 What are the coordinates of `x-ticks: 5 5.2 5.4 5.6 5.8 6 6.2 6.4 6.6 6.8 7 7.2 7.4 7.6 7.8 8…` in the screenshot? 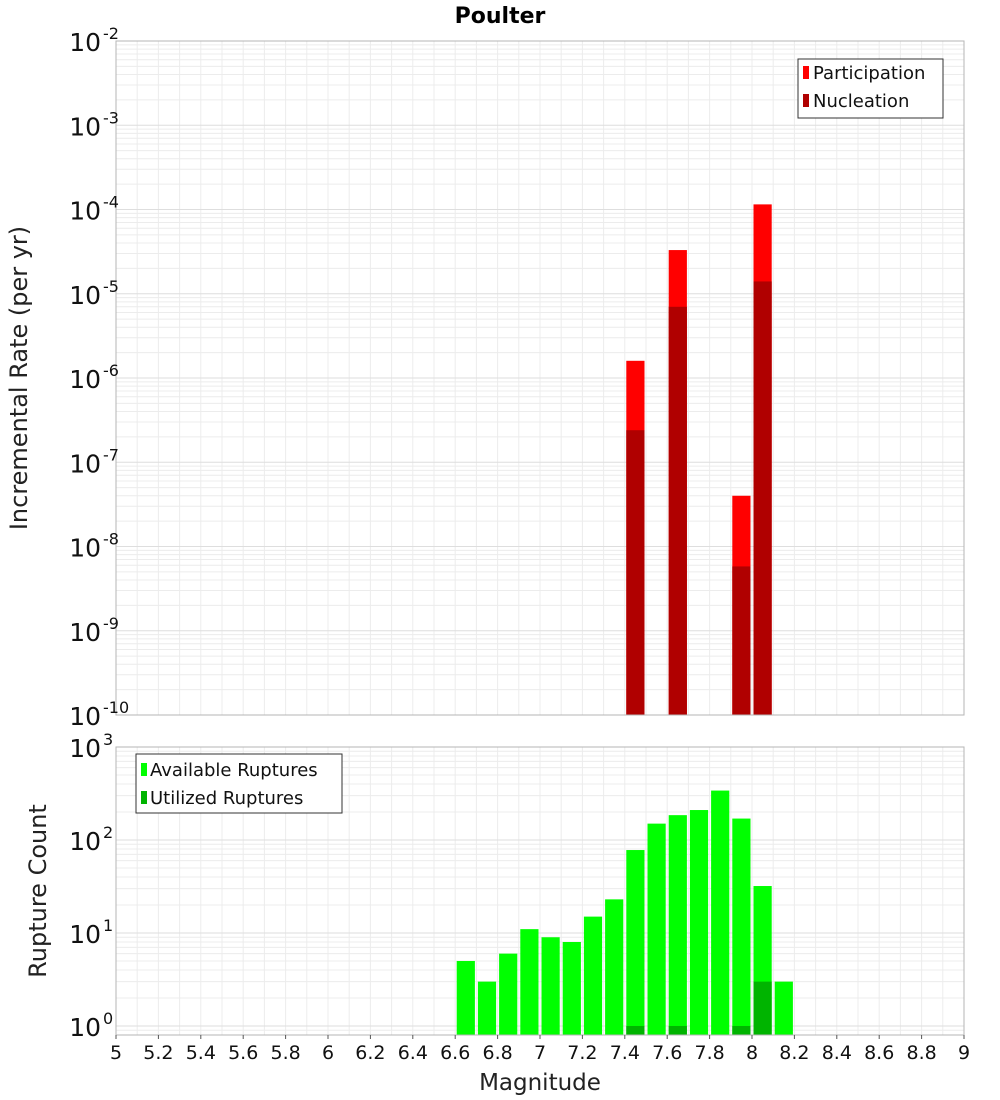 It's located at (540, 1049).